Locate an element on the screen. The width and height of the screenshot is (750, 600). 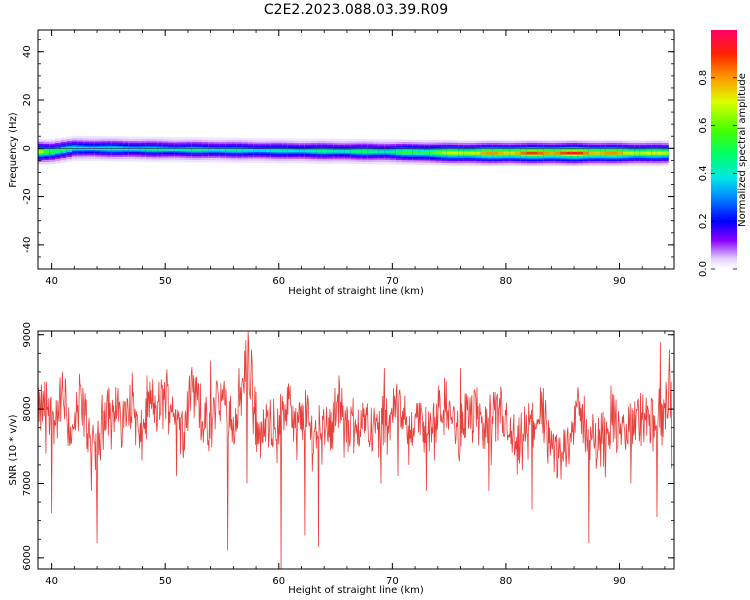
snr-y-axis-label: SNR (10 * v/v) is located at coordinates (13, 449).